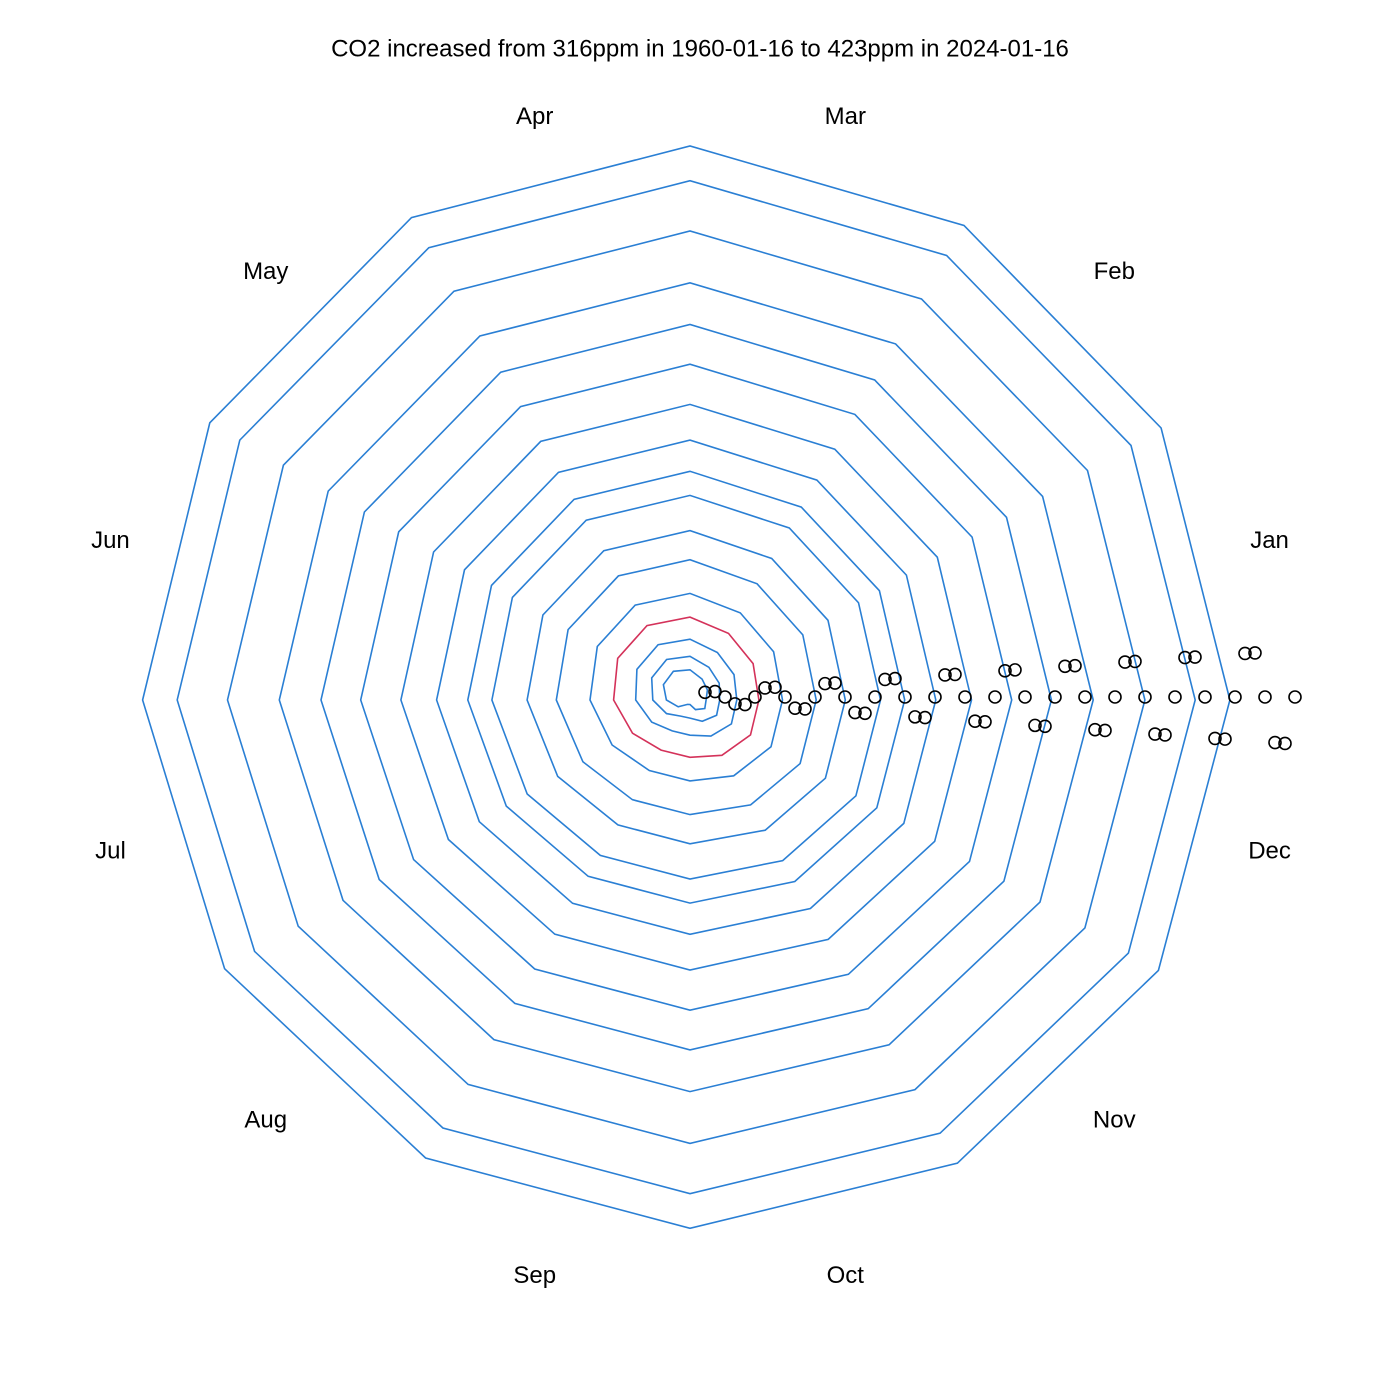 This screenshot has height=1400, width=1400. Describe the element at coordinates (534, 1275) in the screenshot. I see `month-label: Sep` at that location.